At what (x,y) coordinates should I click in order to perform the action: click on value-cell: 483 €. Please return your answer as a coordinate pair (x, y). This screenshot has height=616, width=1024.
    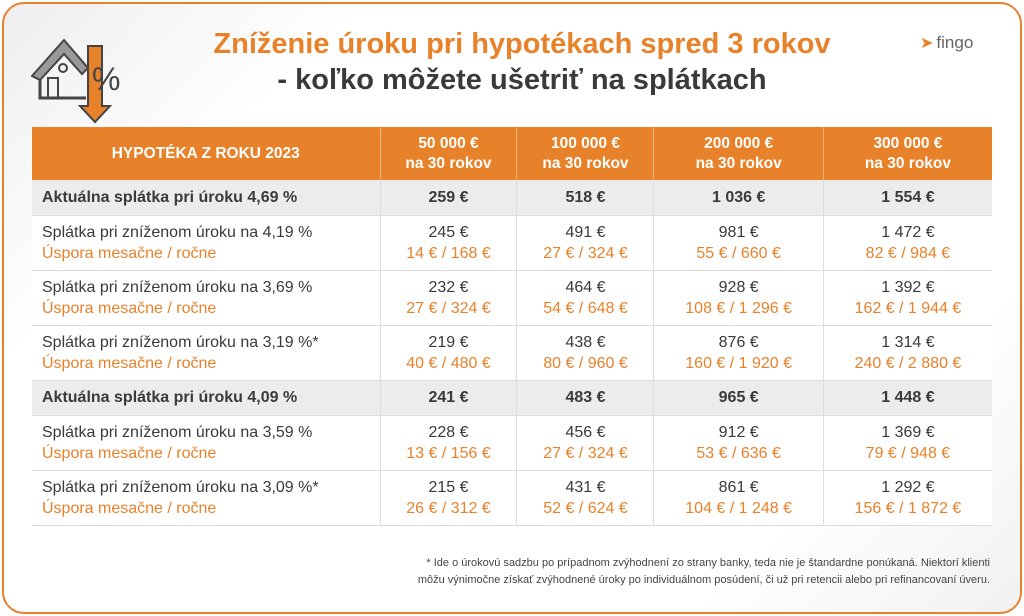
    Looking at the image, I should click on (585, 398).